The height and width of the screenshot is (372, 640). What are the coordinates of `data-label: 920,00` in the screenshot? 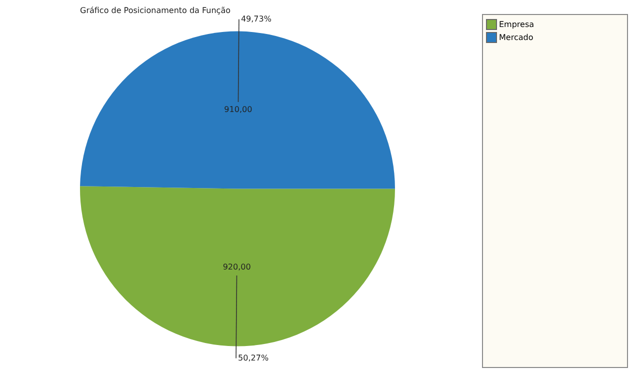 It's located at (236, 267).